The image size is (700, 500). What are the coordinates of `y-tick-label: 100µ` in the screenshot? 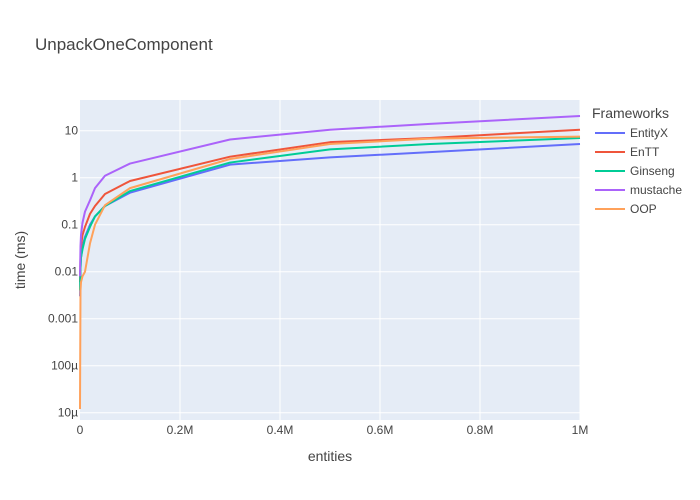 It's located at (64, 366).